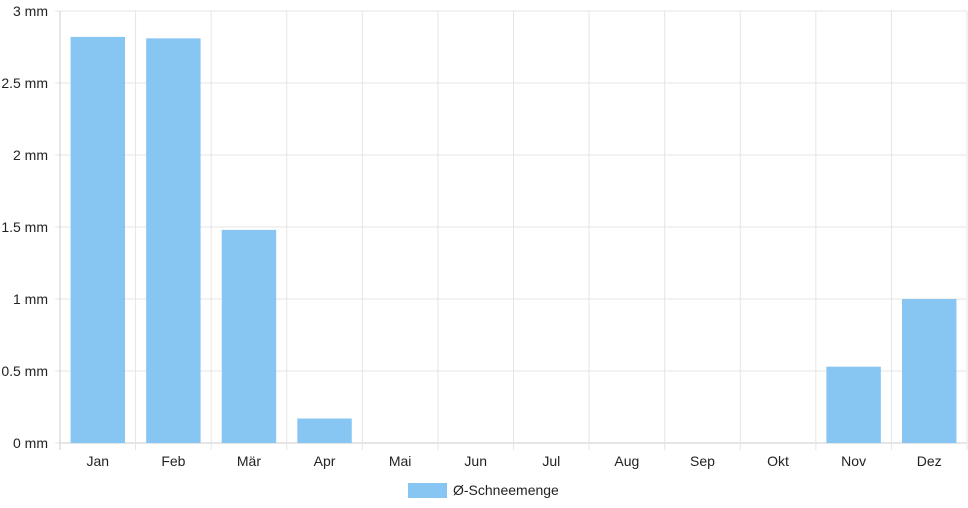 This screenshot has width=968, height=508. What do you see at coordinates (626, 461) in the screenshot?
I see `x-tick-label: Aug` at bounding box center [626, 461].